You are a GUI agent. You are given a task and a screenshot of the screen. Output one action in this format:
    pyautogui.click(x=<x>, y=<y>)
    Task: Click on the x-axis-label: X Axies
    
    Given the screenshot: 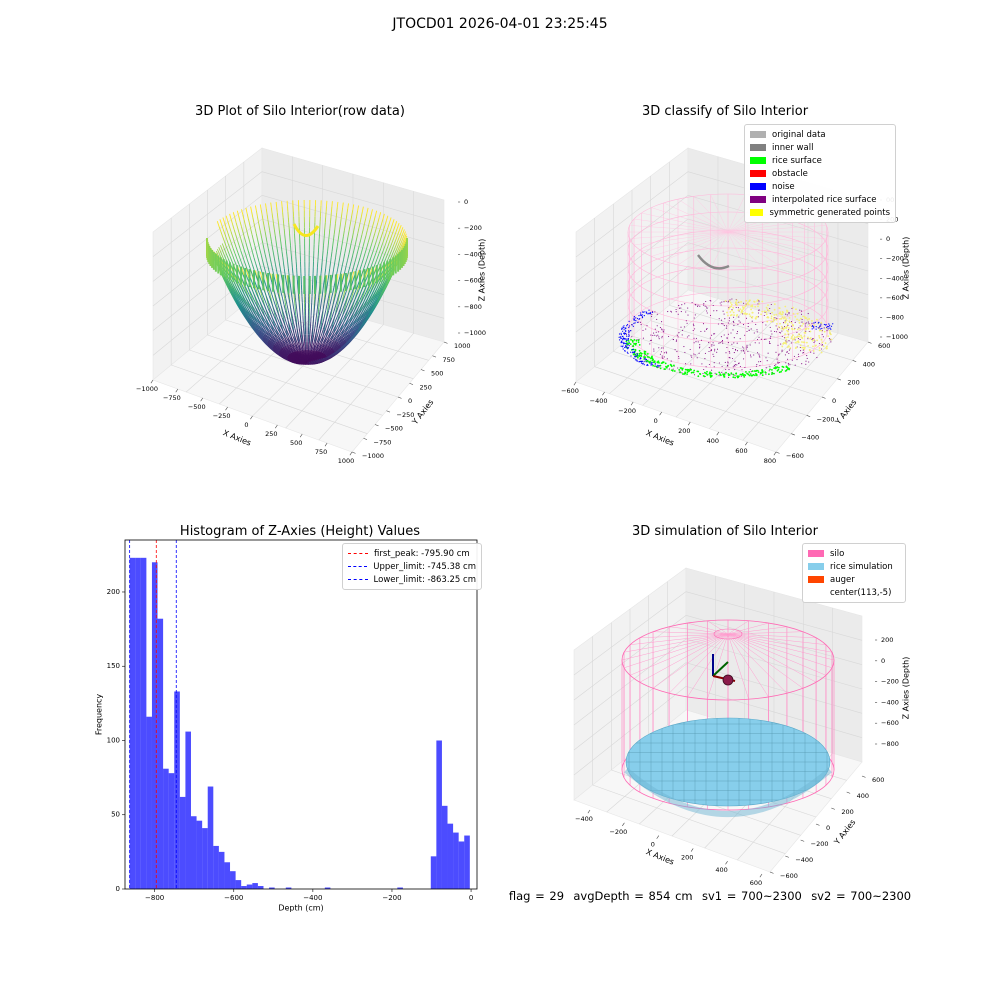 What is the action you would take?
    pyautogui.click(x=237, y=437)
    